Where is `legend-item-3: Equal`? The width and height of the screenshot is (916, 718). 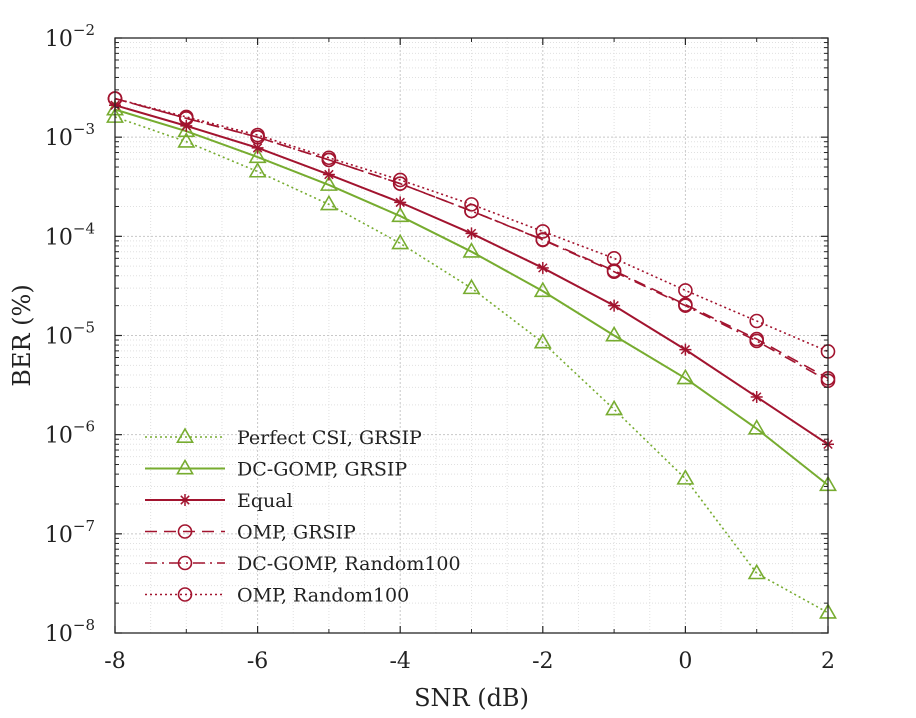 legend-item-3: Equal is located at coordinates (219, 501).